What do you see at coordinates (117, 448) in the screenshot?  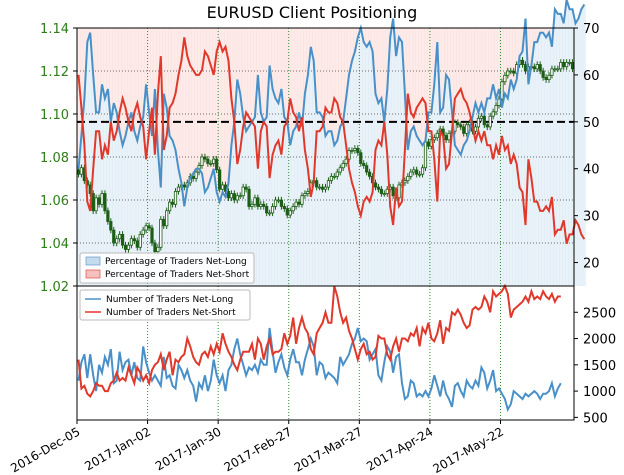 I see `x-axis-tick-label: 2017-Jan-02` at bounding box center [117, 448].